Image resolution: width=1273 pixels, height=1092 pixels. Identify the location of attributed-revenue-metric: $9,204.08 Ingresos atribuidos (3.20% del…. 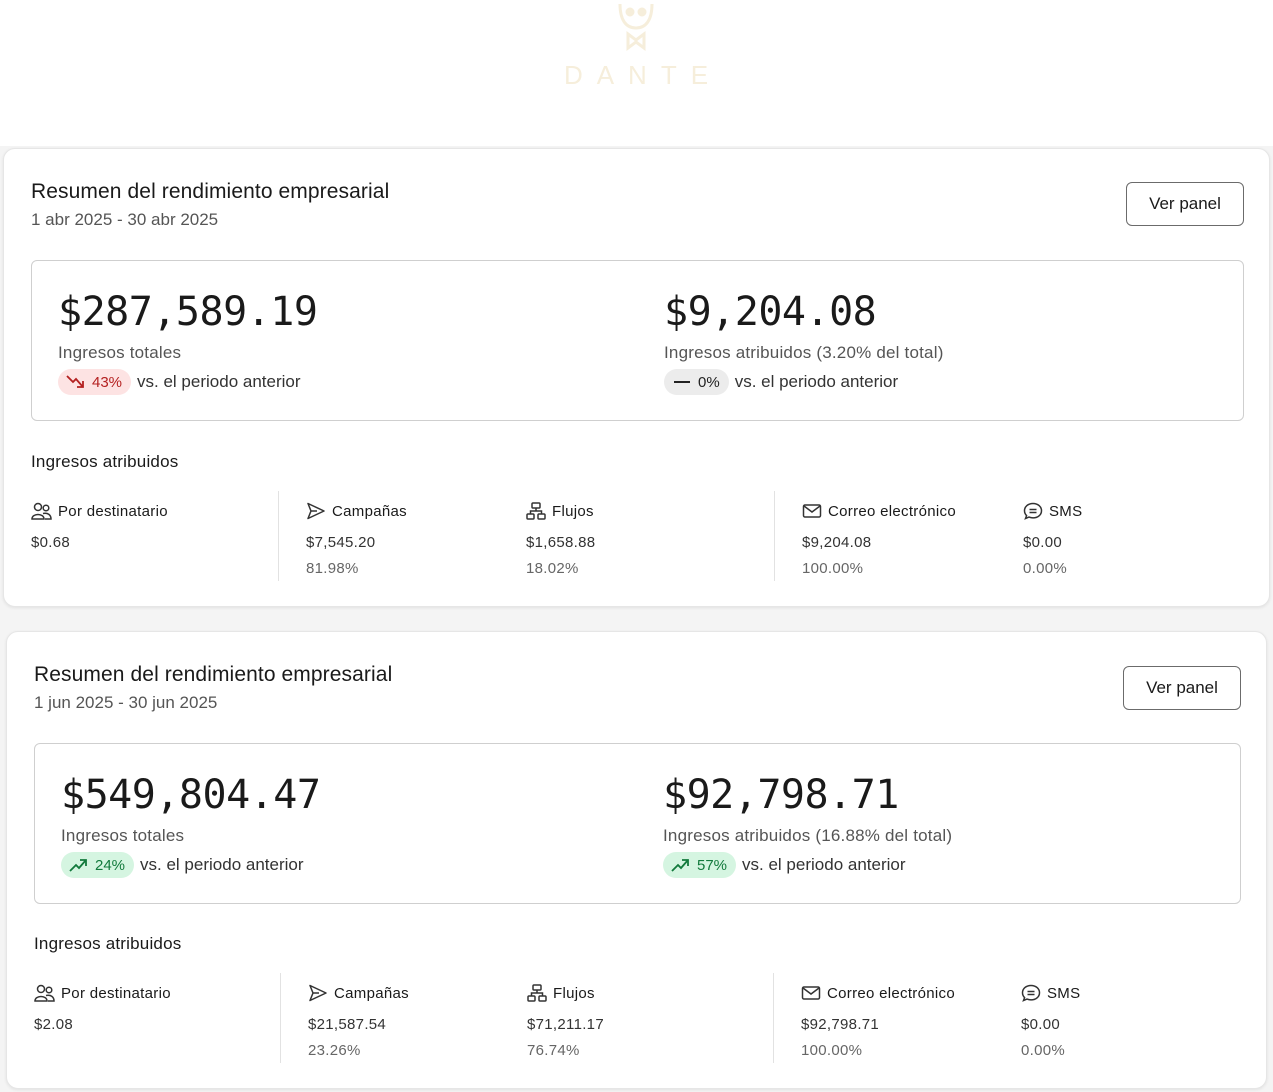
(804, 342).